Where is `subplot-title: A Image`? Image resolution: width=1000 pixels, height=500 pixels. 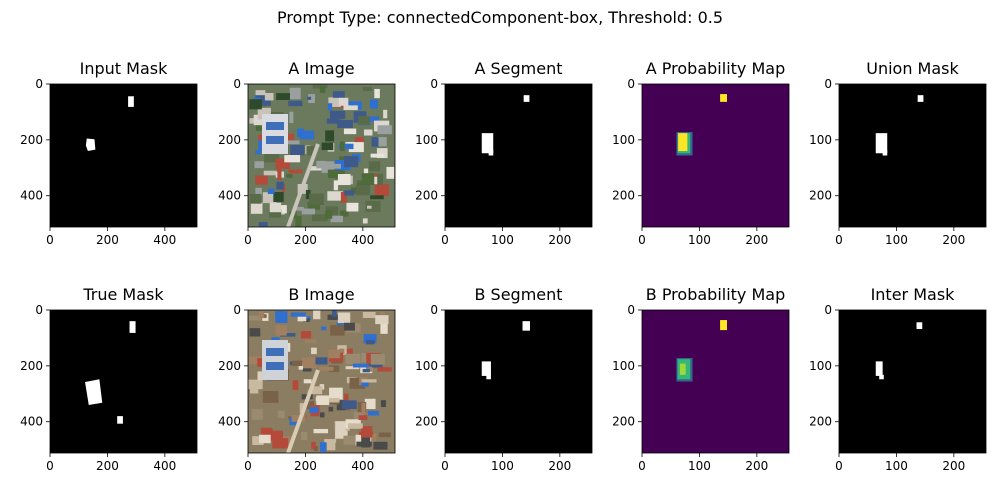
subplot-title: A Image is located at coordinates (321, 68).